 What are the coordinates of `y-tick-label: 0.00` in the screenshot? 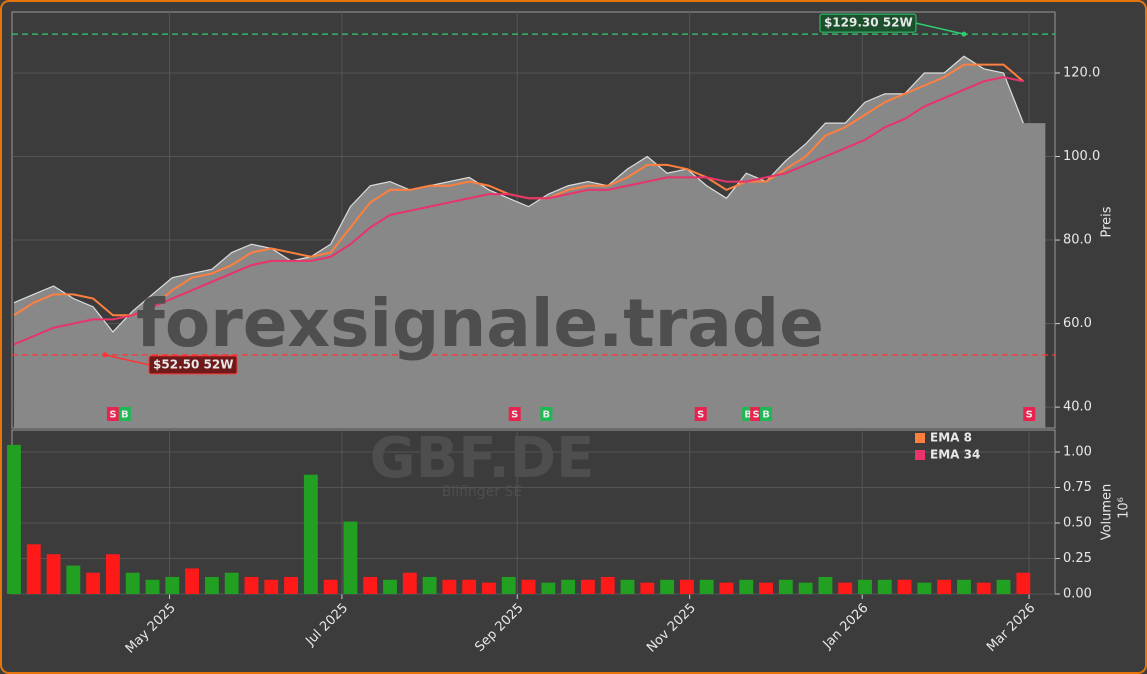 It's located at (1077, 594).